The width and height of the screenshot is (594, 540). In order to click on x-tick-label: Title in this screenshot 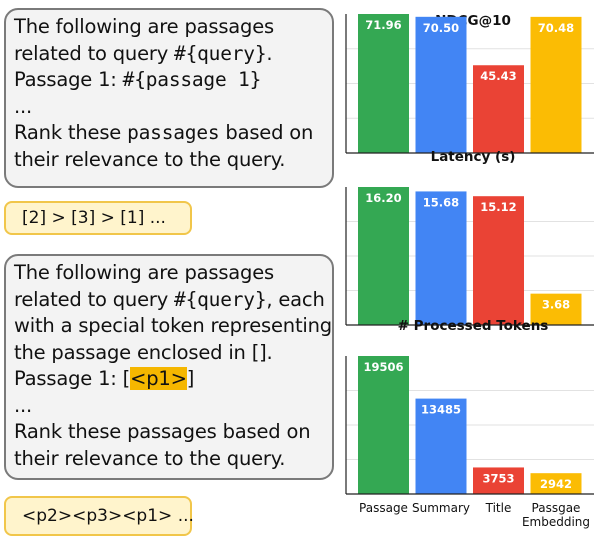, I will do `click(498, 508)`.